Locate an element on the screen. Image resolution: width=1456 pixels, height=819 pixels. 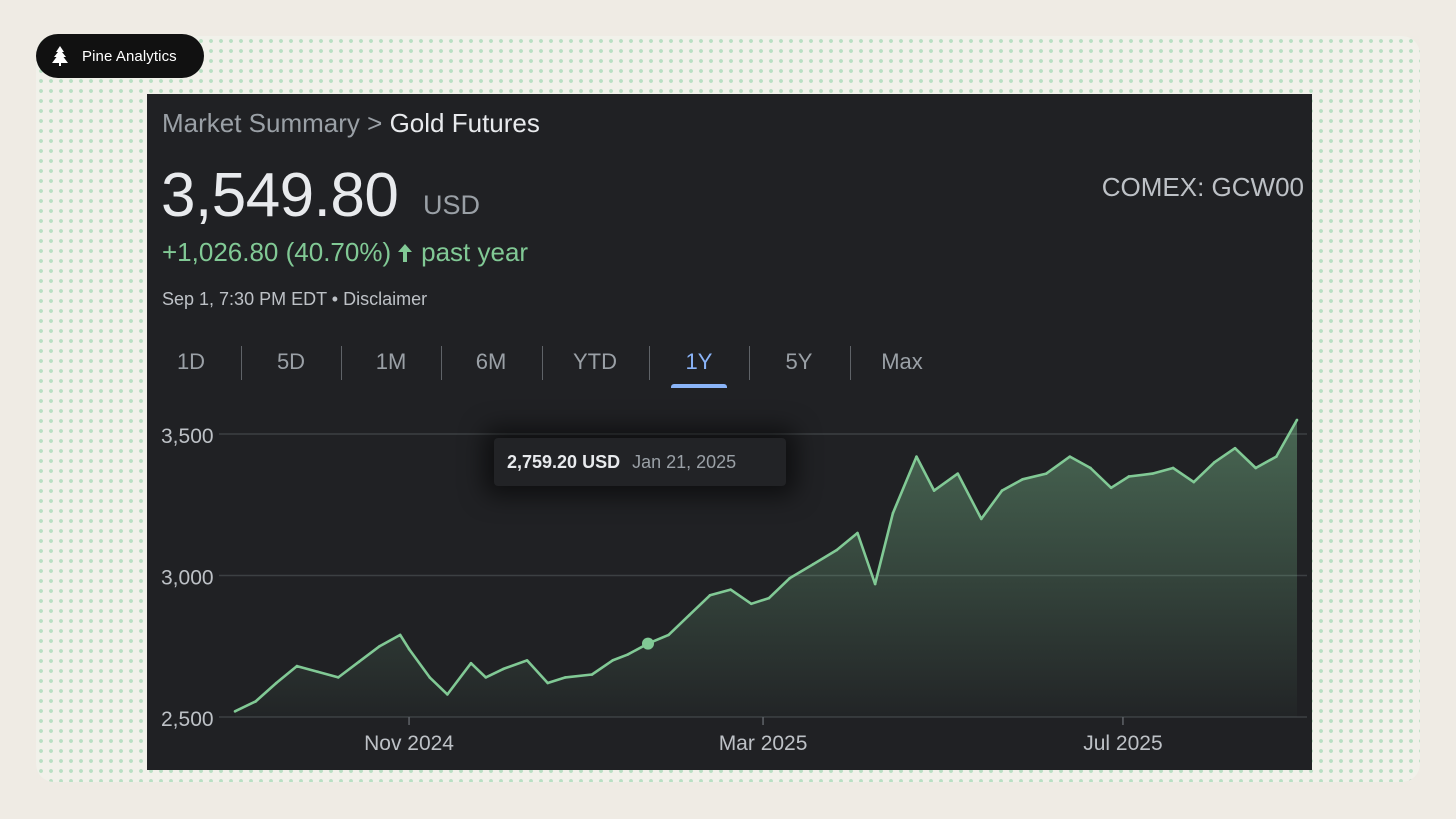
range-tabs: 1D 5D 1M 6M YTD 1Y 5Y Max is located at coordinates (547, 365).